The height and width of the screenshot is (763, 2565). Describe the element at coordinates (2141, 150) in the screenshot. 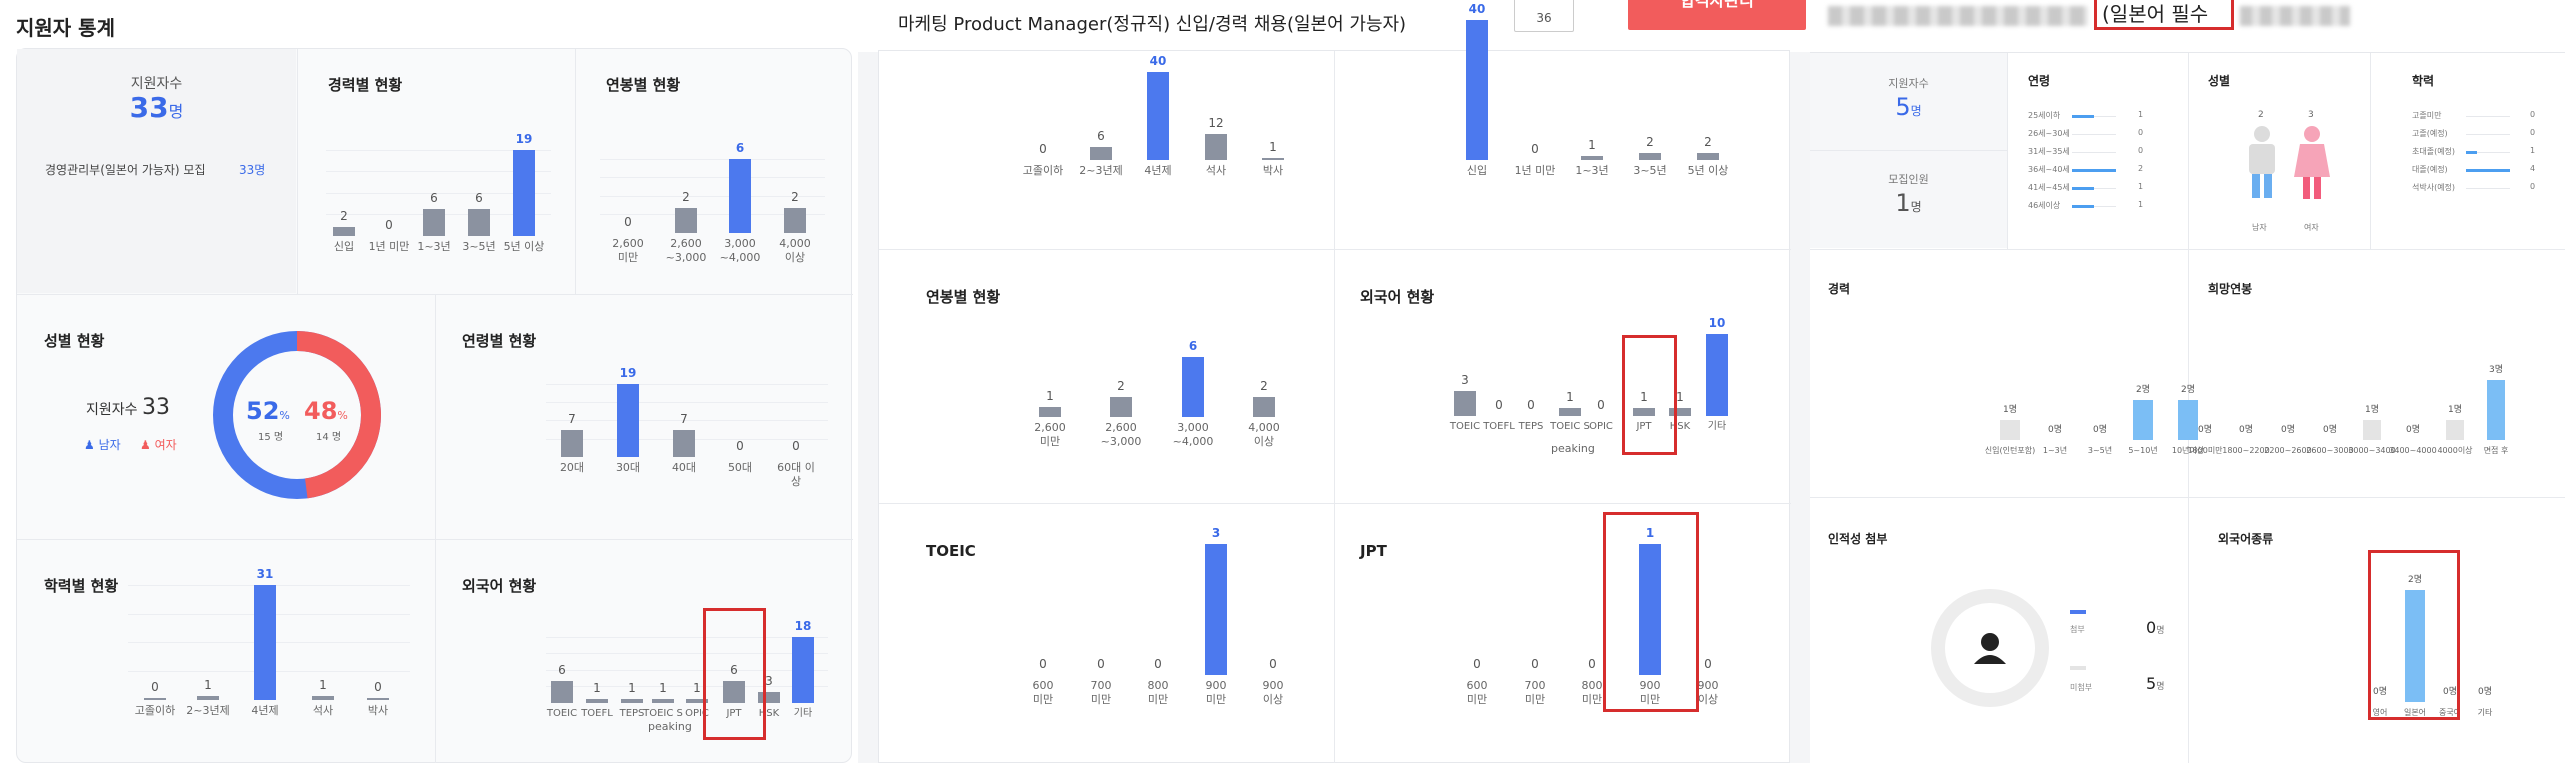

I see `list-row-value: 0` at that location.